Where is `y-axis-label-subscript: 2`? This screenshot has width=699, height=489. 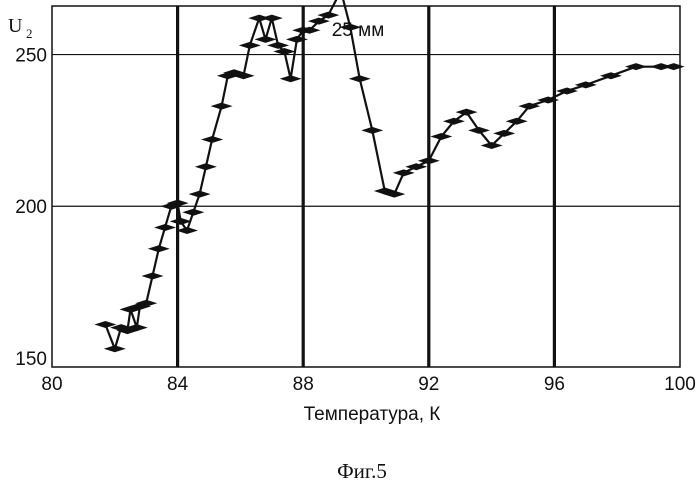 y-axis-label-subscript: 2 is located at coordinates (29, 33).